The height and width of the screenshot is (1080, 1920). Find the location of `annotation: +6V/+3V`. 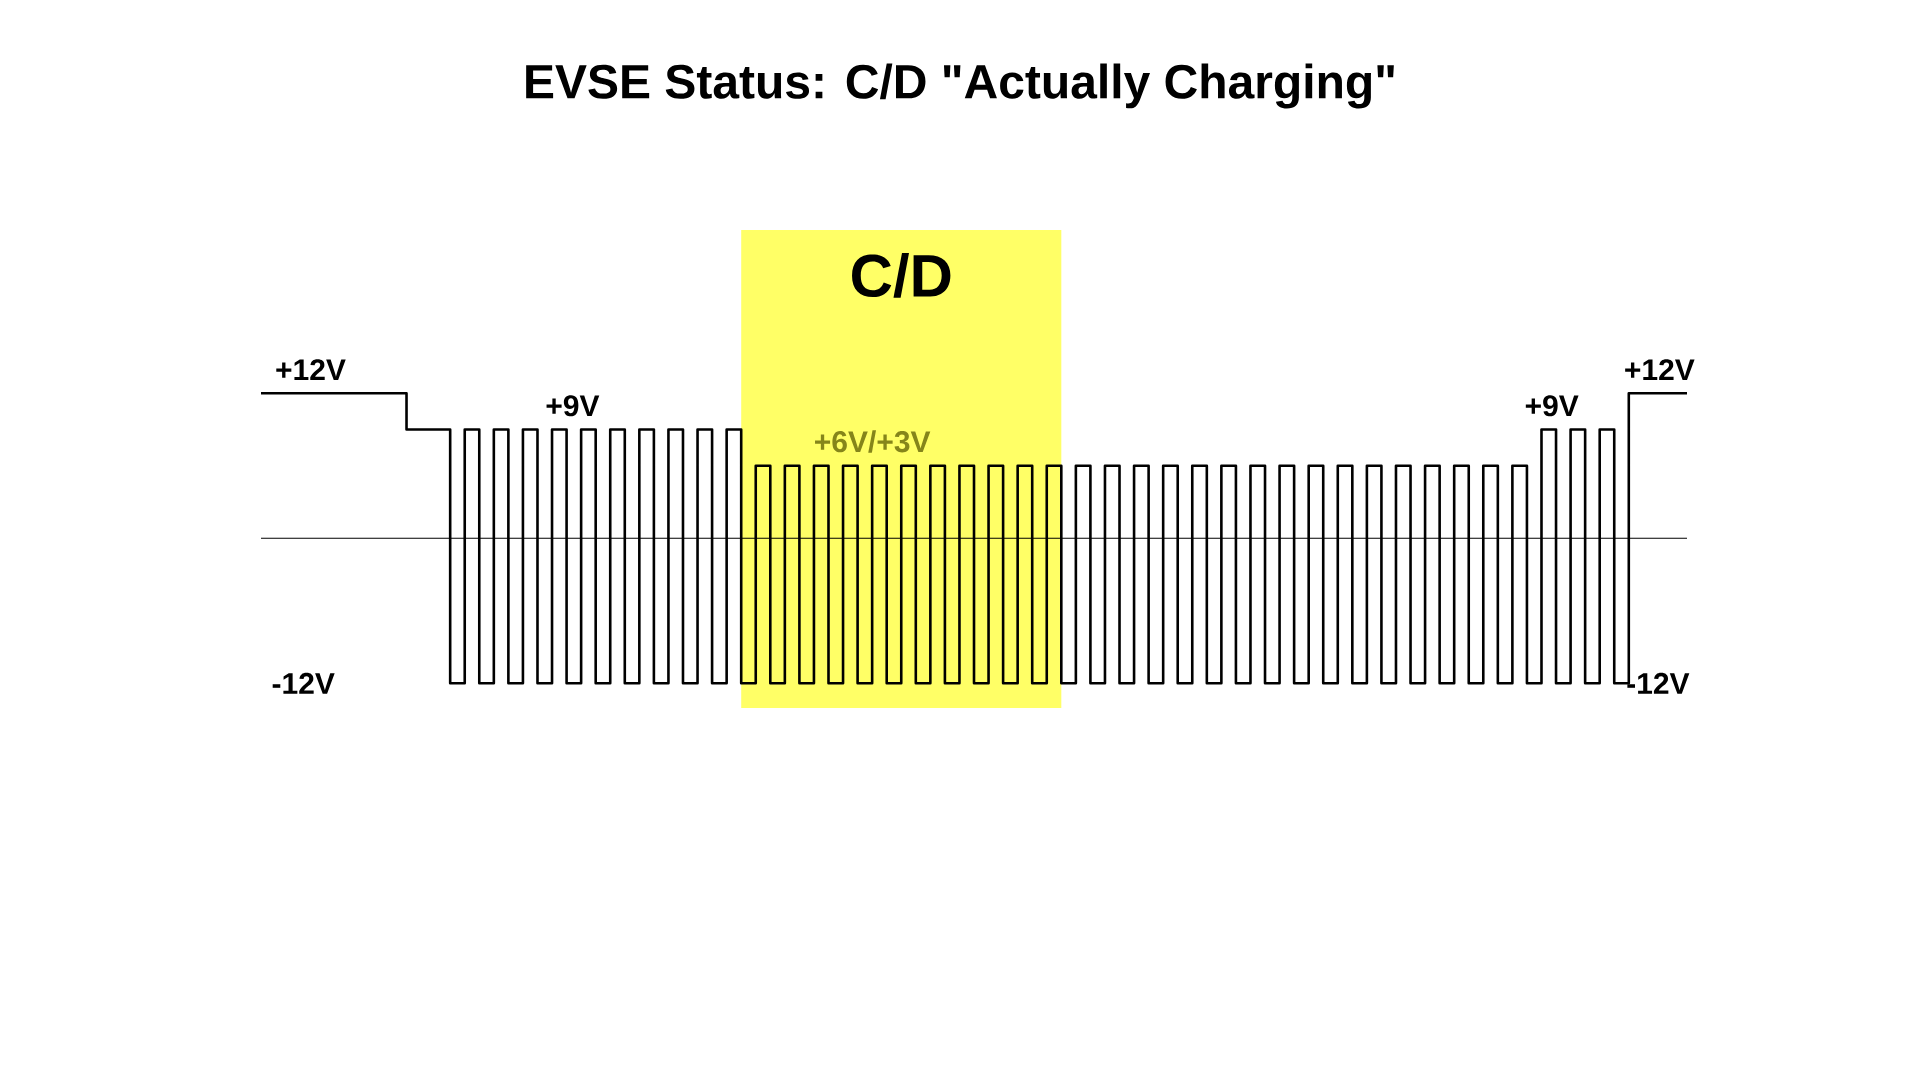

annotation: +6V/+3V is located at coordinates (873, 441).